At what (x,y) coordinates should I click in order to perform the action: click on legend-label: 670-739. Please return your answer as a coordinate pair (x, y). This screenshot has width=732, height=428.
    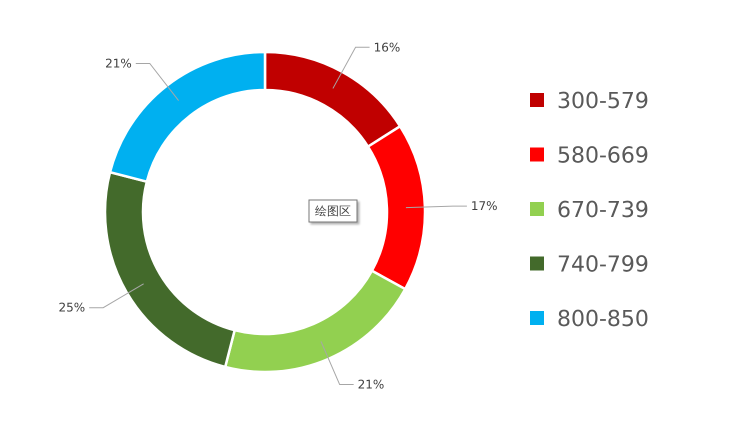
    Looking at the image, I should click on (603, 210).